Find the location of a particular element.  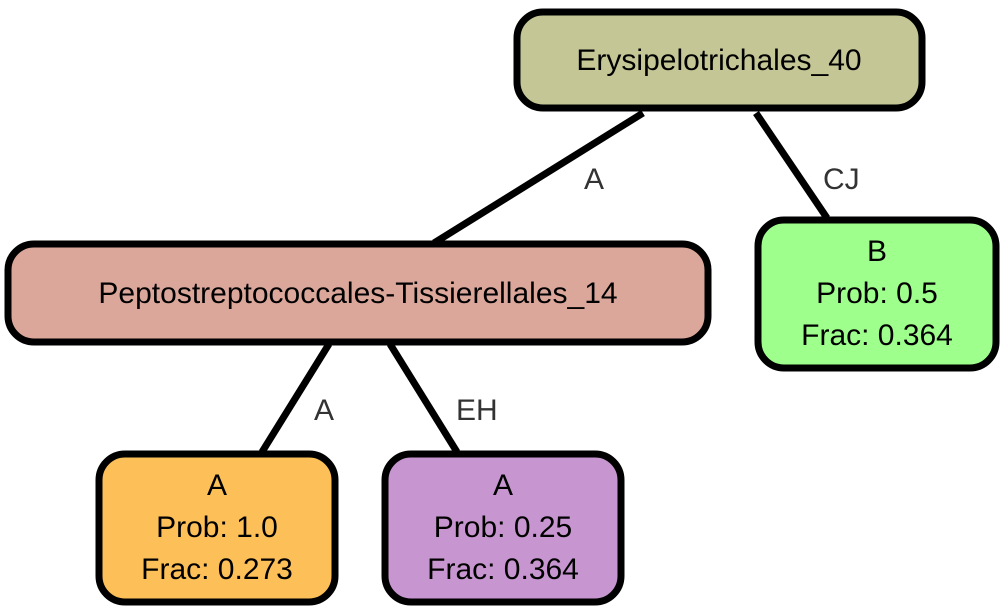

node-leaf-b-line-1: B is located at coordinates (877, 251).